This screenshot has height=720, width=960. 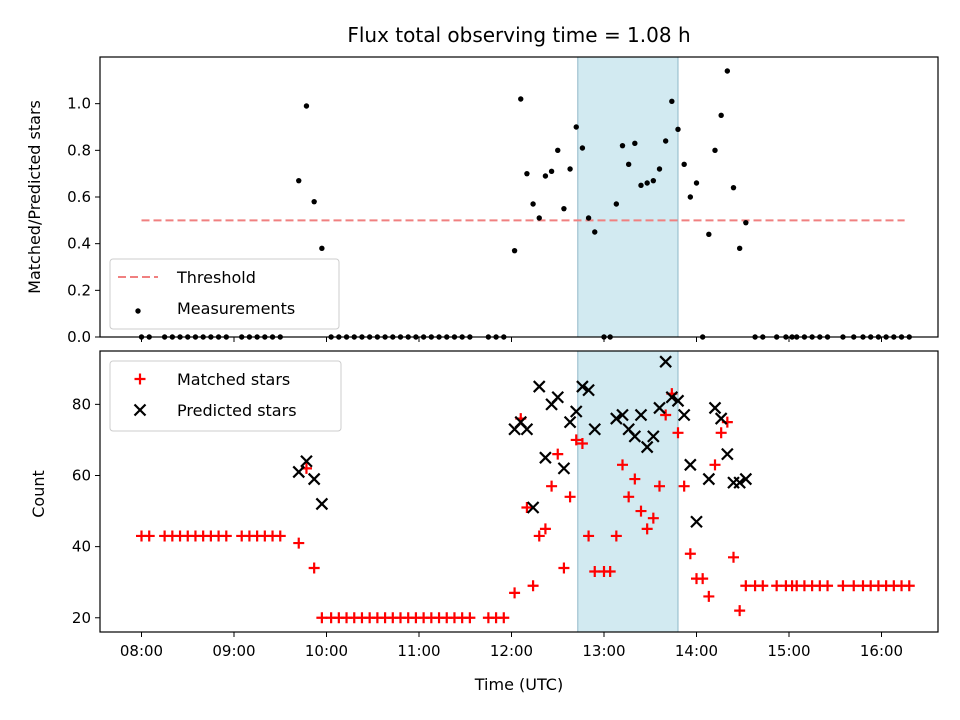 I want to click on x-tick-label: 09:00, so click(x=233, y=651).